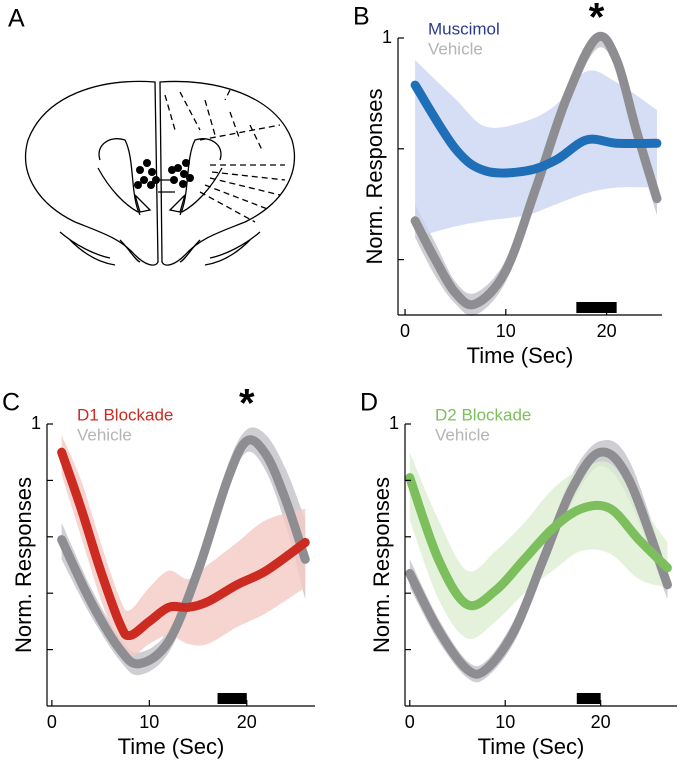 Image resolution: width=680 pixels, height=763 pixels. I want to click on panel-label: C, so click(11, 403).